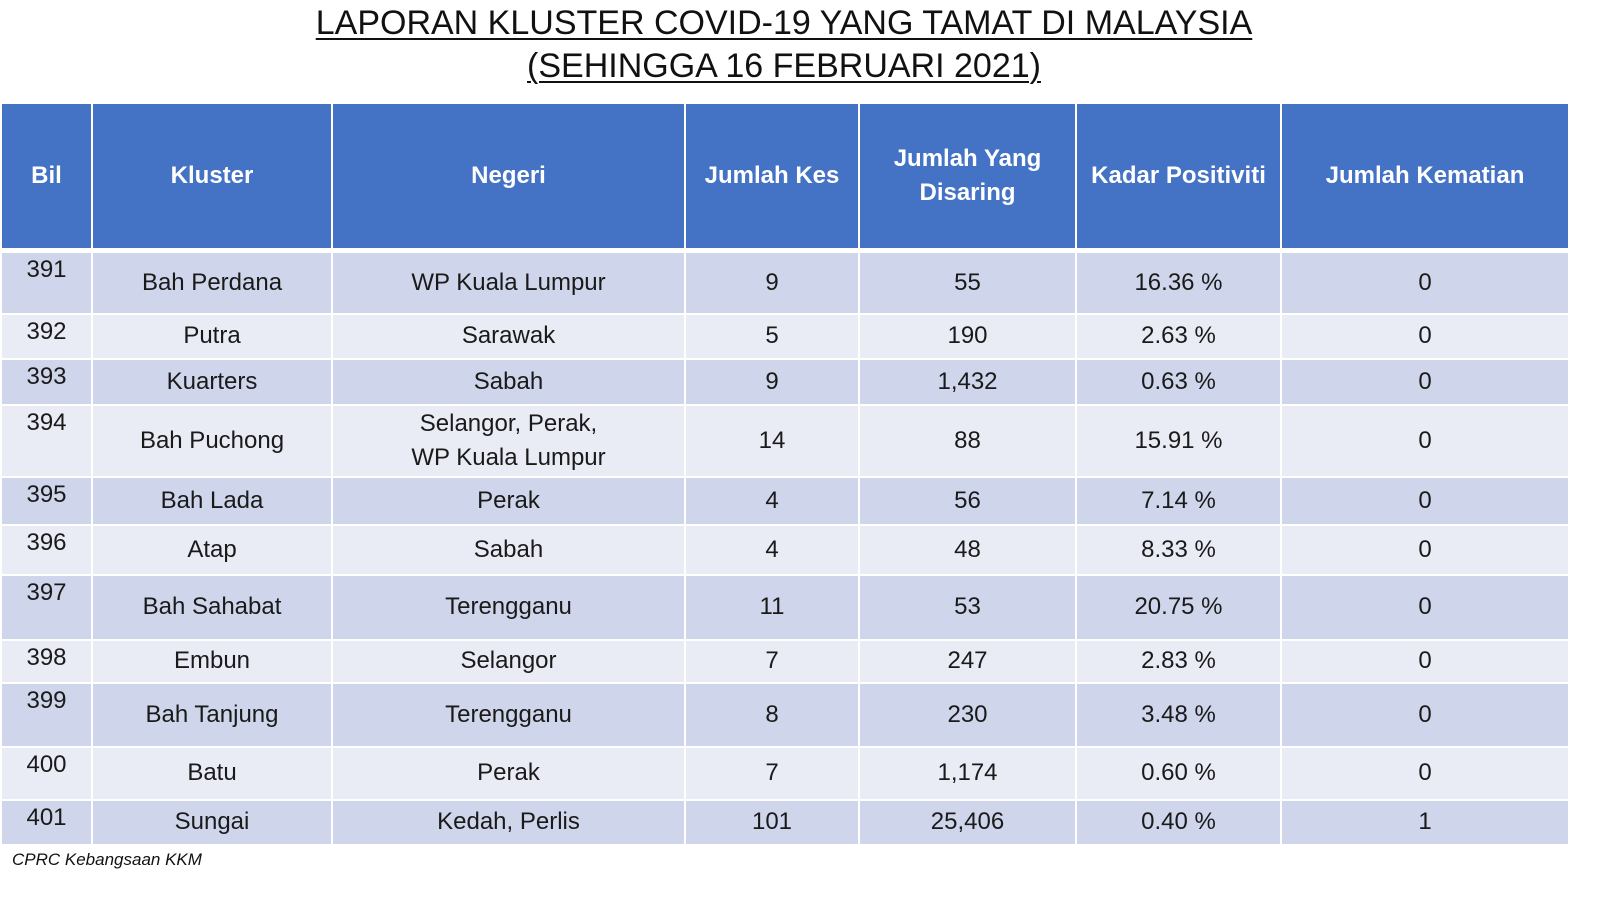 This screenshot has height=900, width=1600. What do you see at coordinates (46, 336) in the screenshot?
I see `cell-bil: 392` at bounding box center [46, 336].